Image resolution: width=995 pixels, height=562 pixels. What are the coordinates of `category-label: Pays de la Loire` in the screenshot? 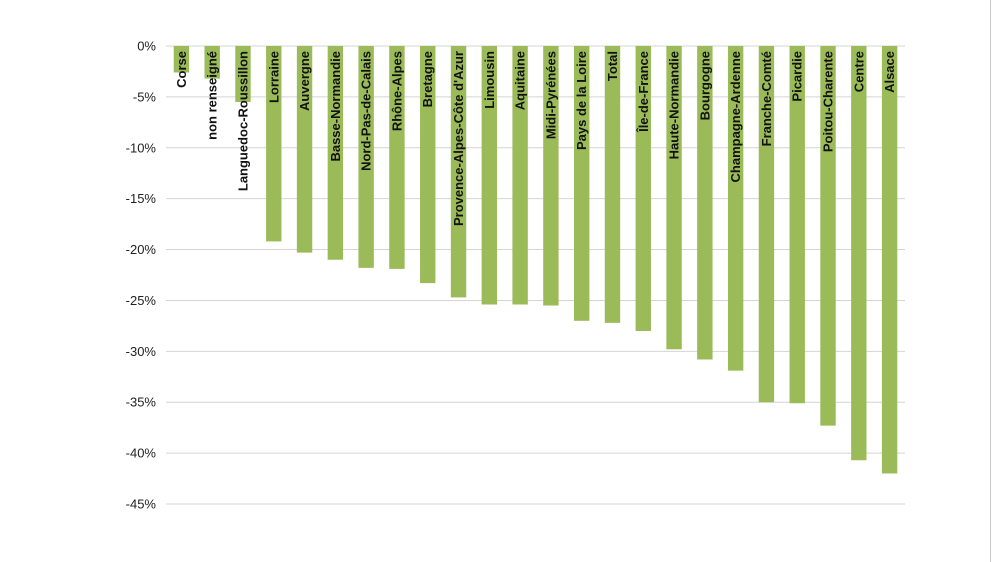 It's located at (581, 100).